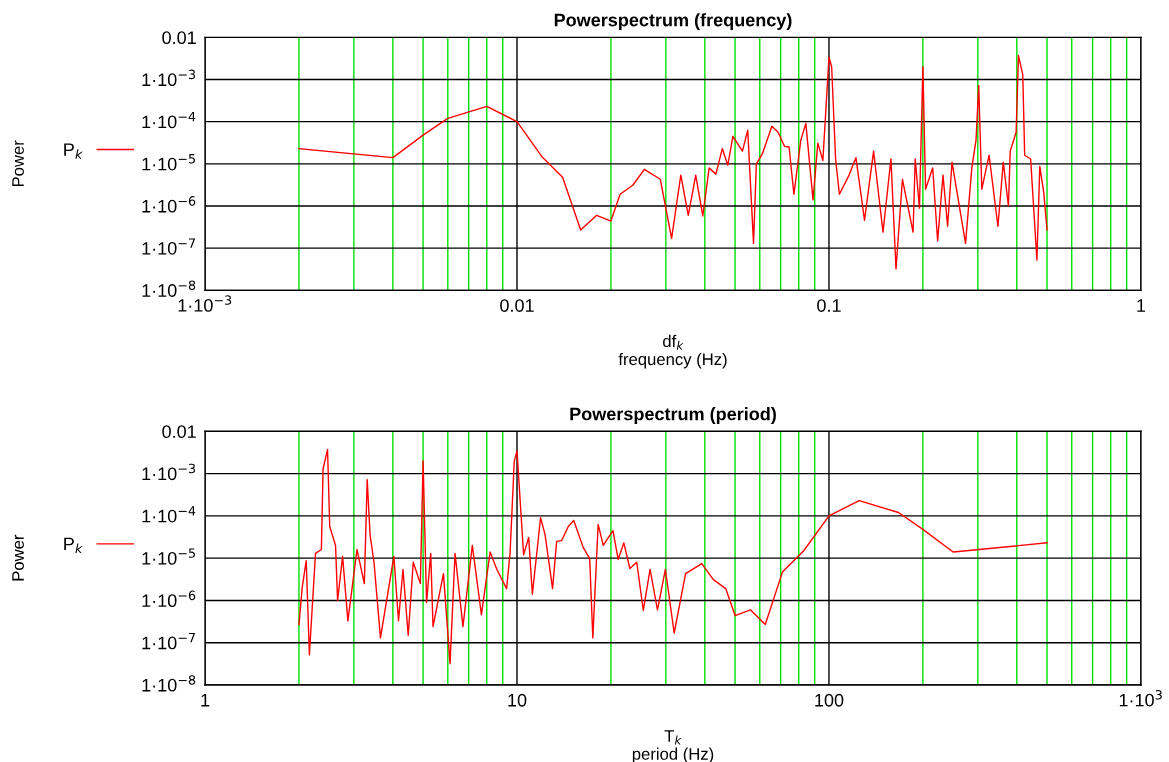 Image resolution: width=1169 pixels, height=762 pixels. I want to click on x-tick-label: 1·10$^{−3}$, so click(205, 303).